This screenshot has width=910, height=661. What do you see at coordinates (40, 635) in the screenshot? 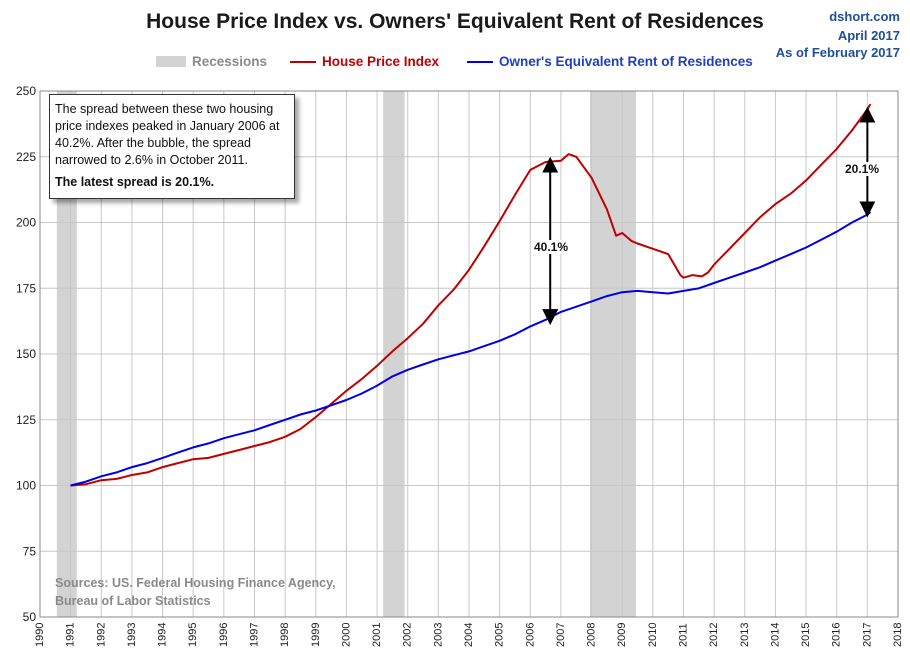
I see `x-tick-label-1990: 1990` at bounding box center [40, 635].